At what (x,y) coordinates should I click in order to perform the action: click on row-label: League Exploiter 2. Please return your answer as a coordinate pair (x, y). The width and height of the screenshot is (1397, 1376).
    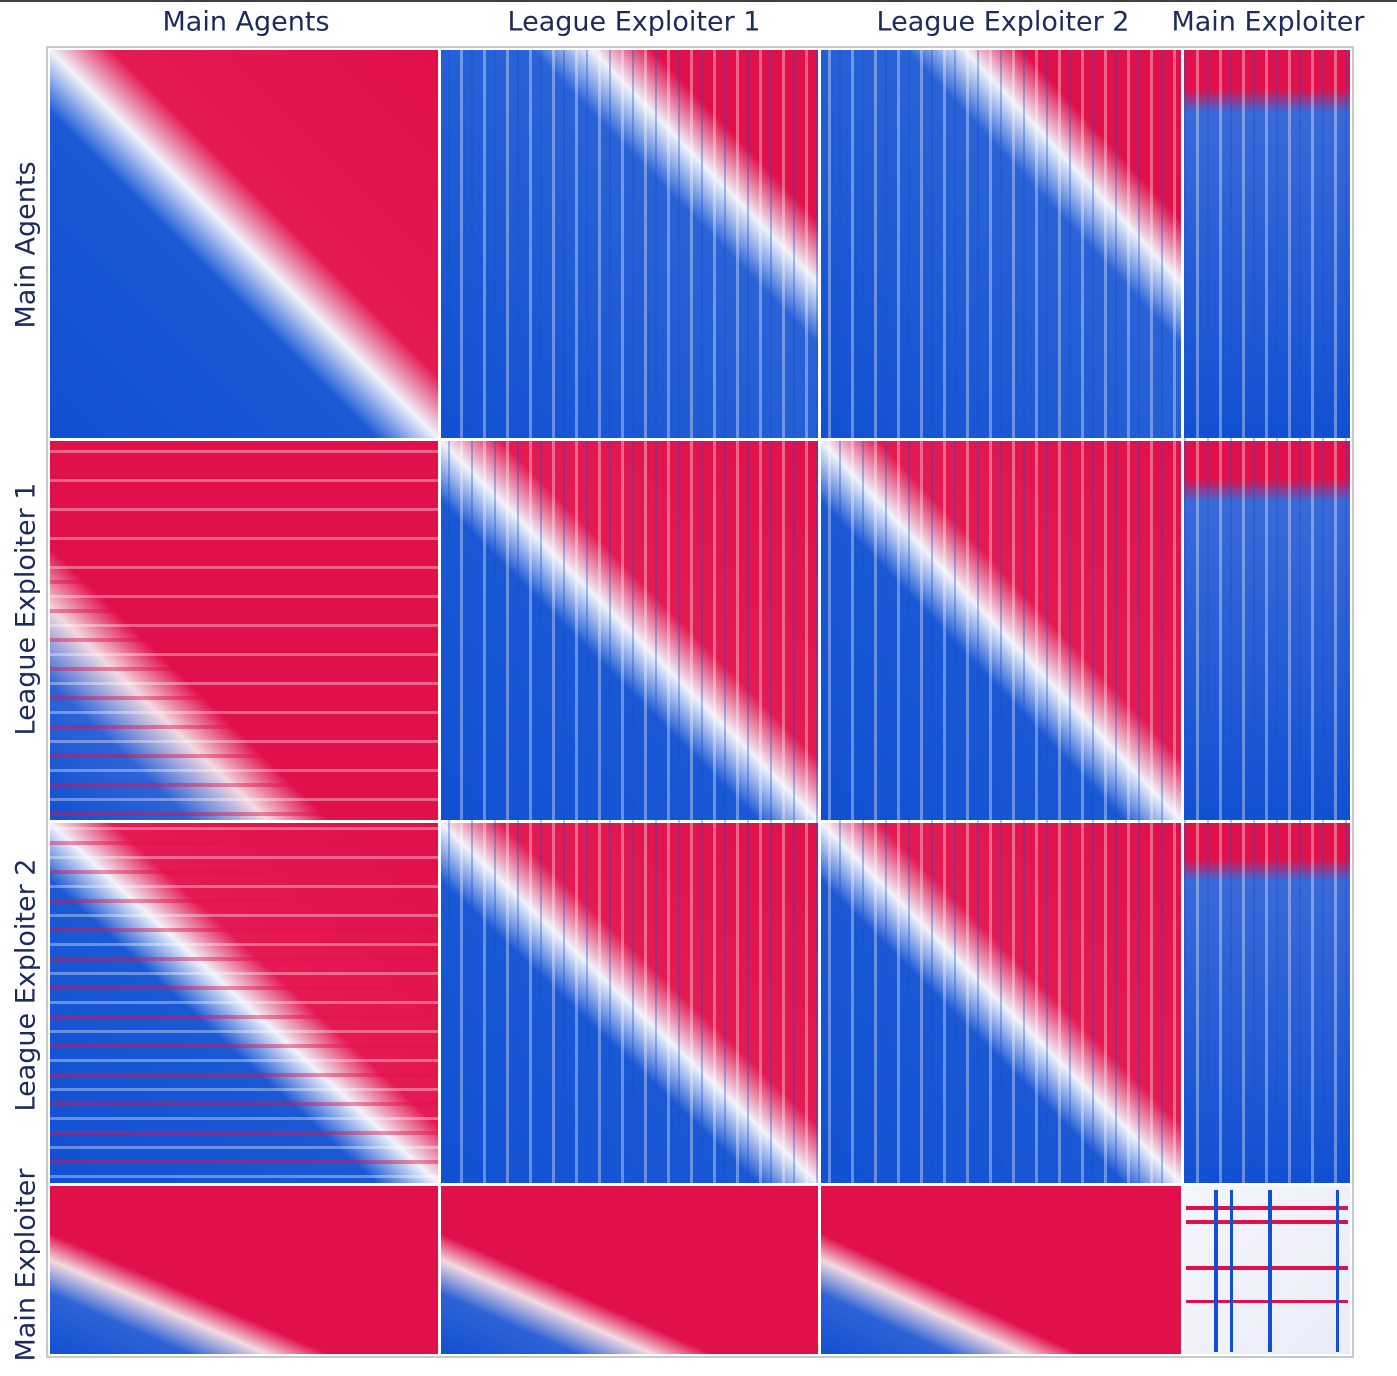
    Looking at the image, I should click on (26, 985).